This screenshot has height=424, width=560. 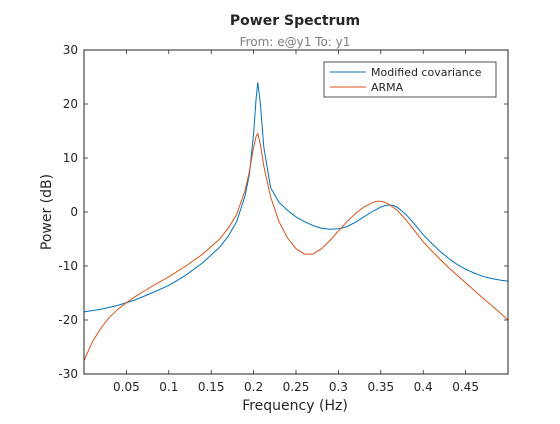 What do you see at coordinates (295, 406) in the screenshot?
I see `x-axis-label: Frequency (Hz)` at bounding box center [295, 406].